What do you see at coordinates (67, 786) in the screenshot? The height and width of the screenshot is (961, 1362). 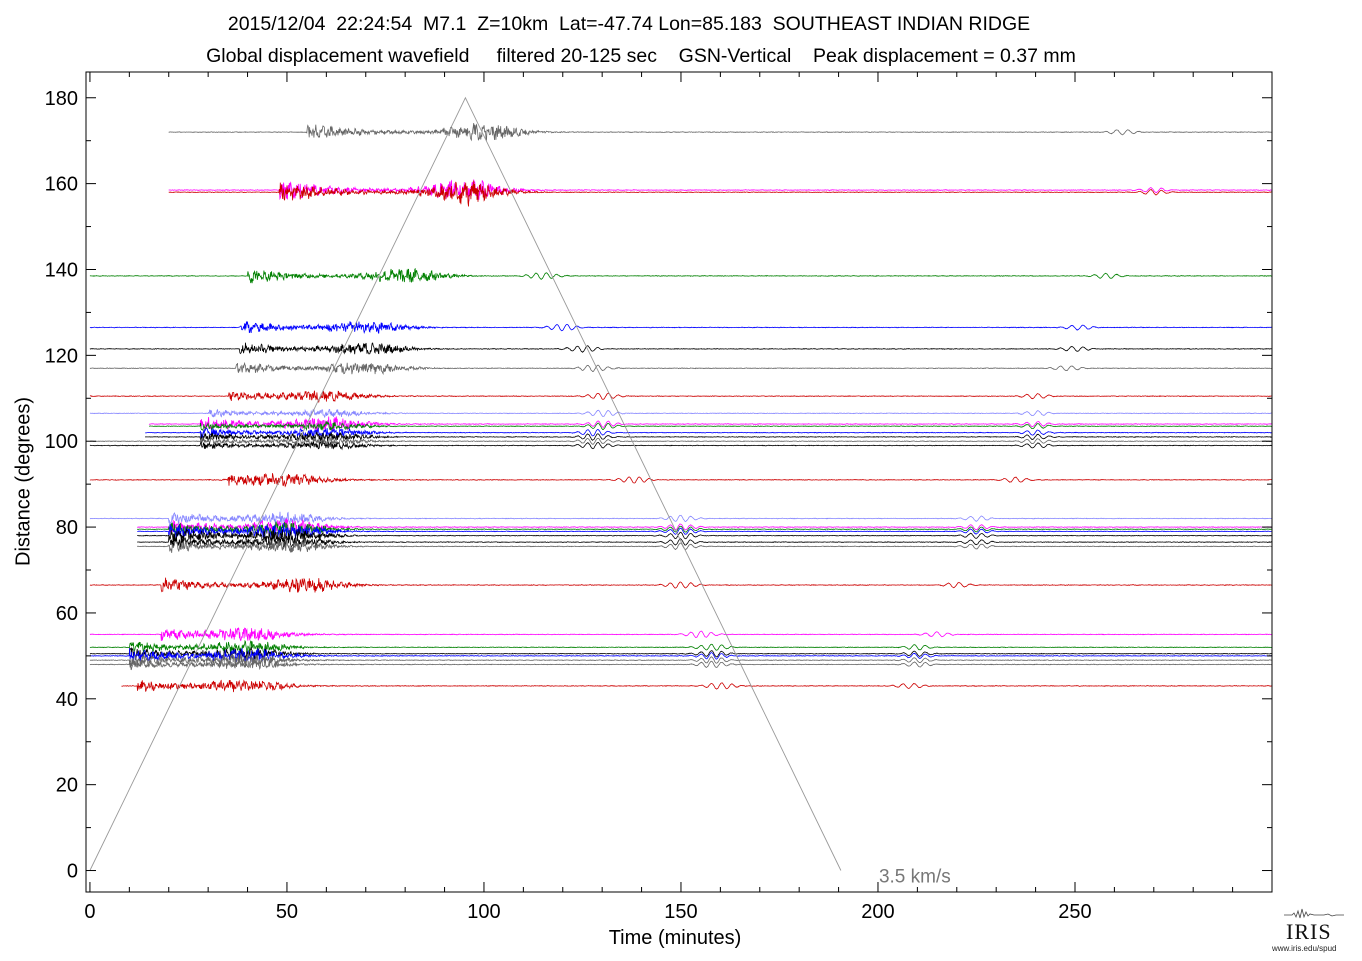 I see `y-tick-label: 20` at bounding box center [67, 786].